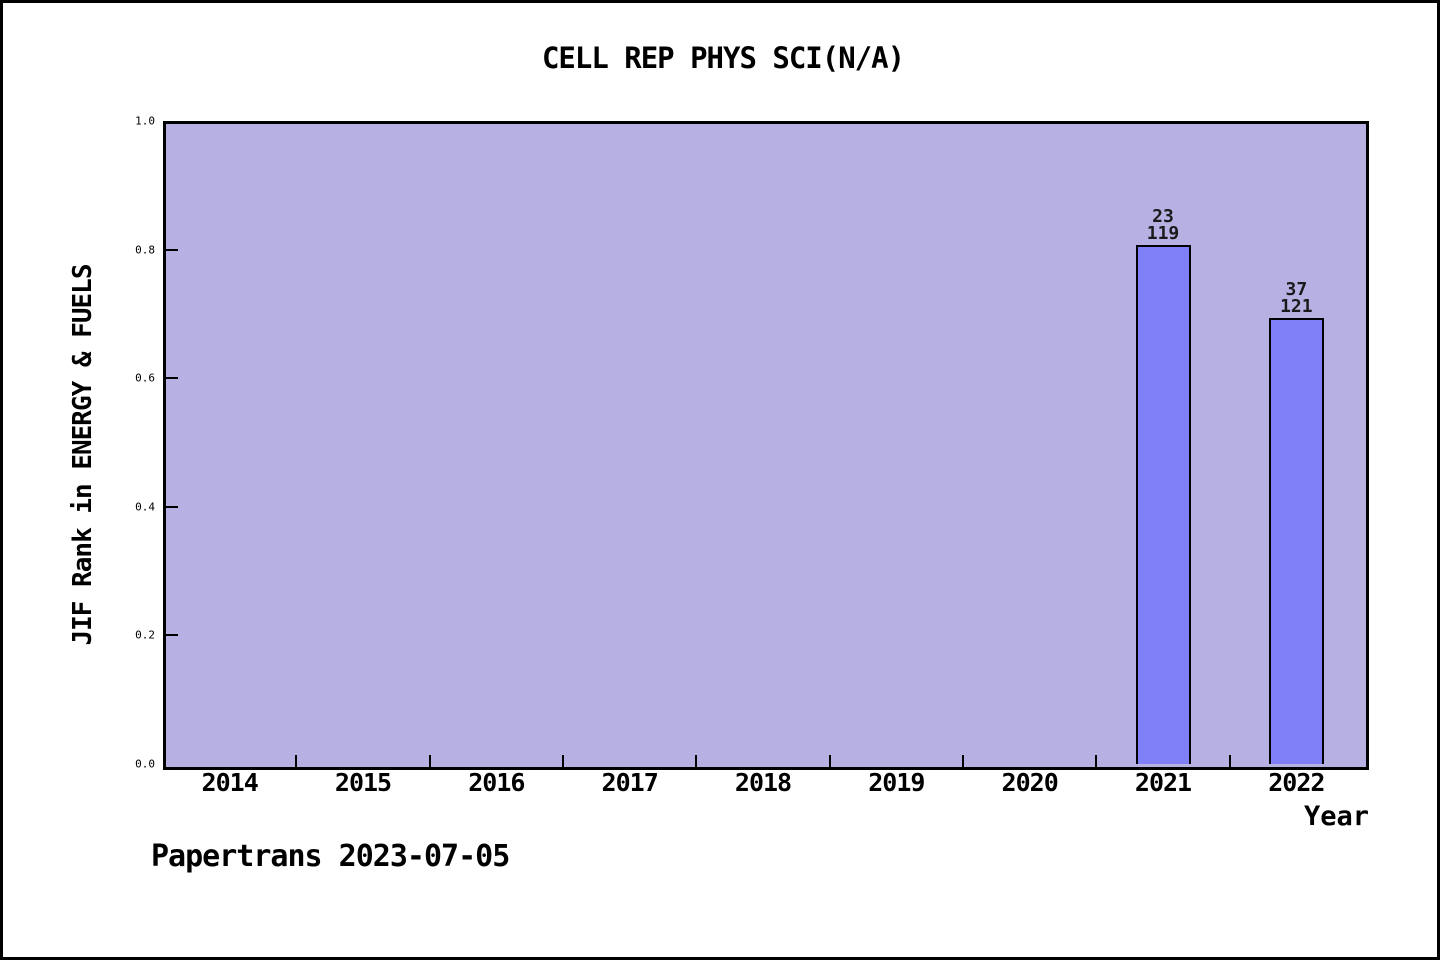 The height and width of the screenshot is (960, 1440). What do you see at coordinates (145, 250) in the screenshot?
I see `y-tick-label: 0.8` at bounding box center [145, 250].